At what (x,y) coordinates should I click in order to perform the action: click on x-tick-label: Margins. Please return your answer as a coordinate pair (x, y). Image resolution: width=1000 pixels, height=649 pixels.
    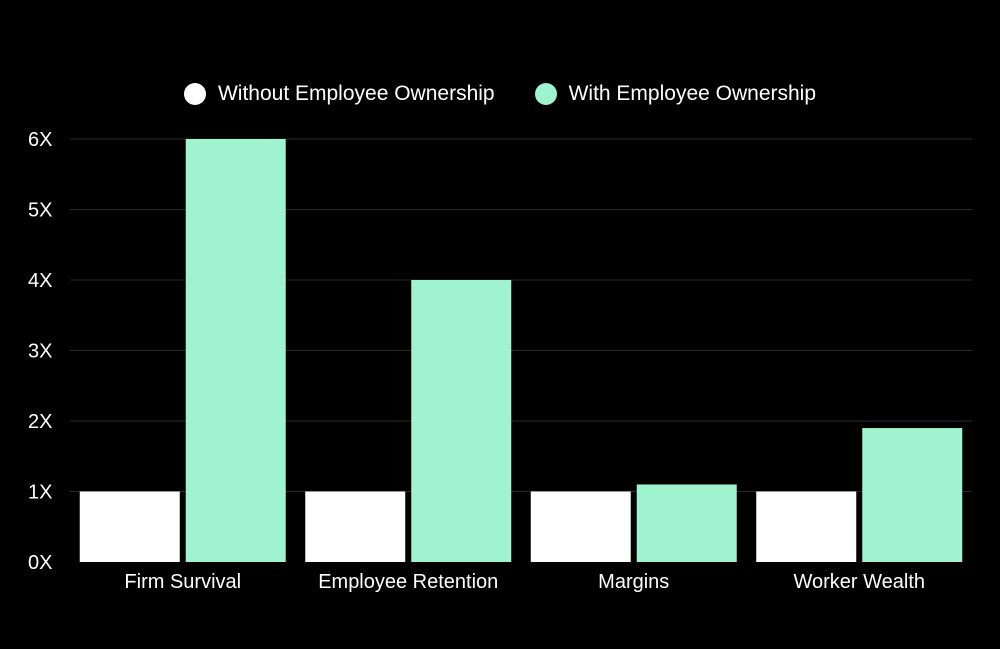
    Looking at the image, I should click on (633, 582).